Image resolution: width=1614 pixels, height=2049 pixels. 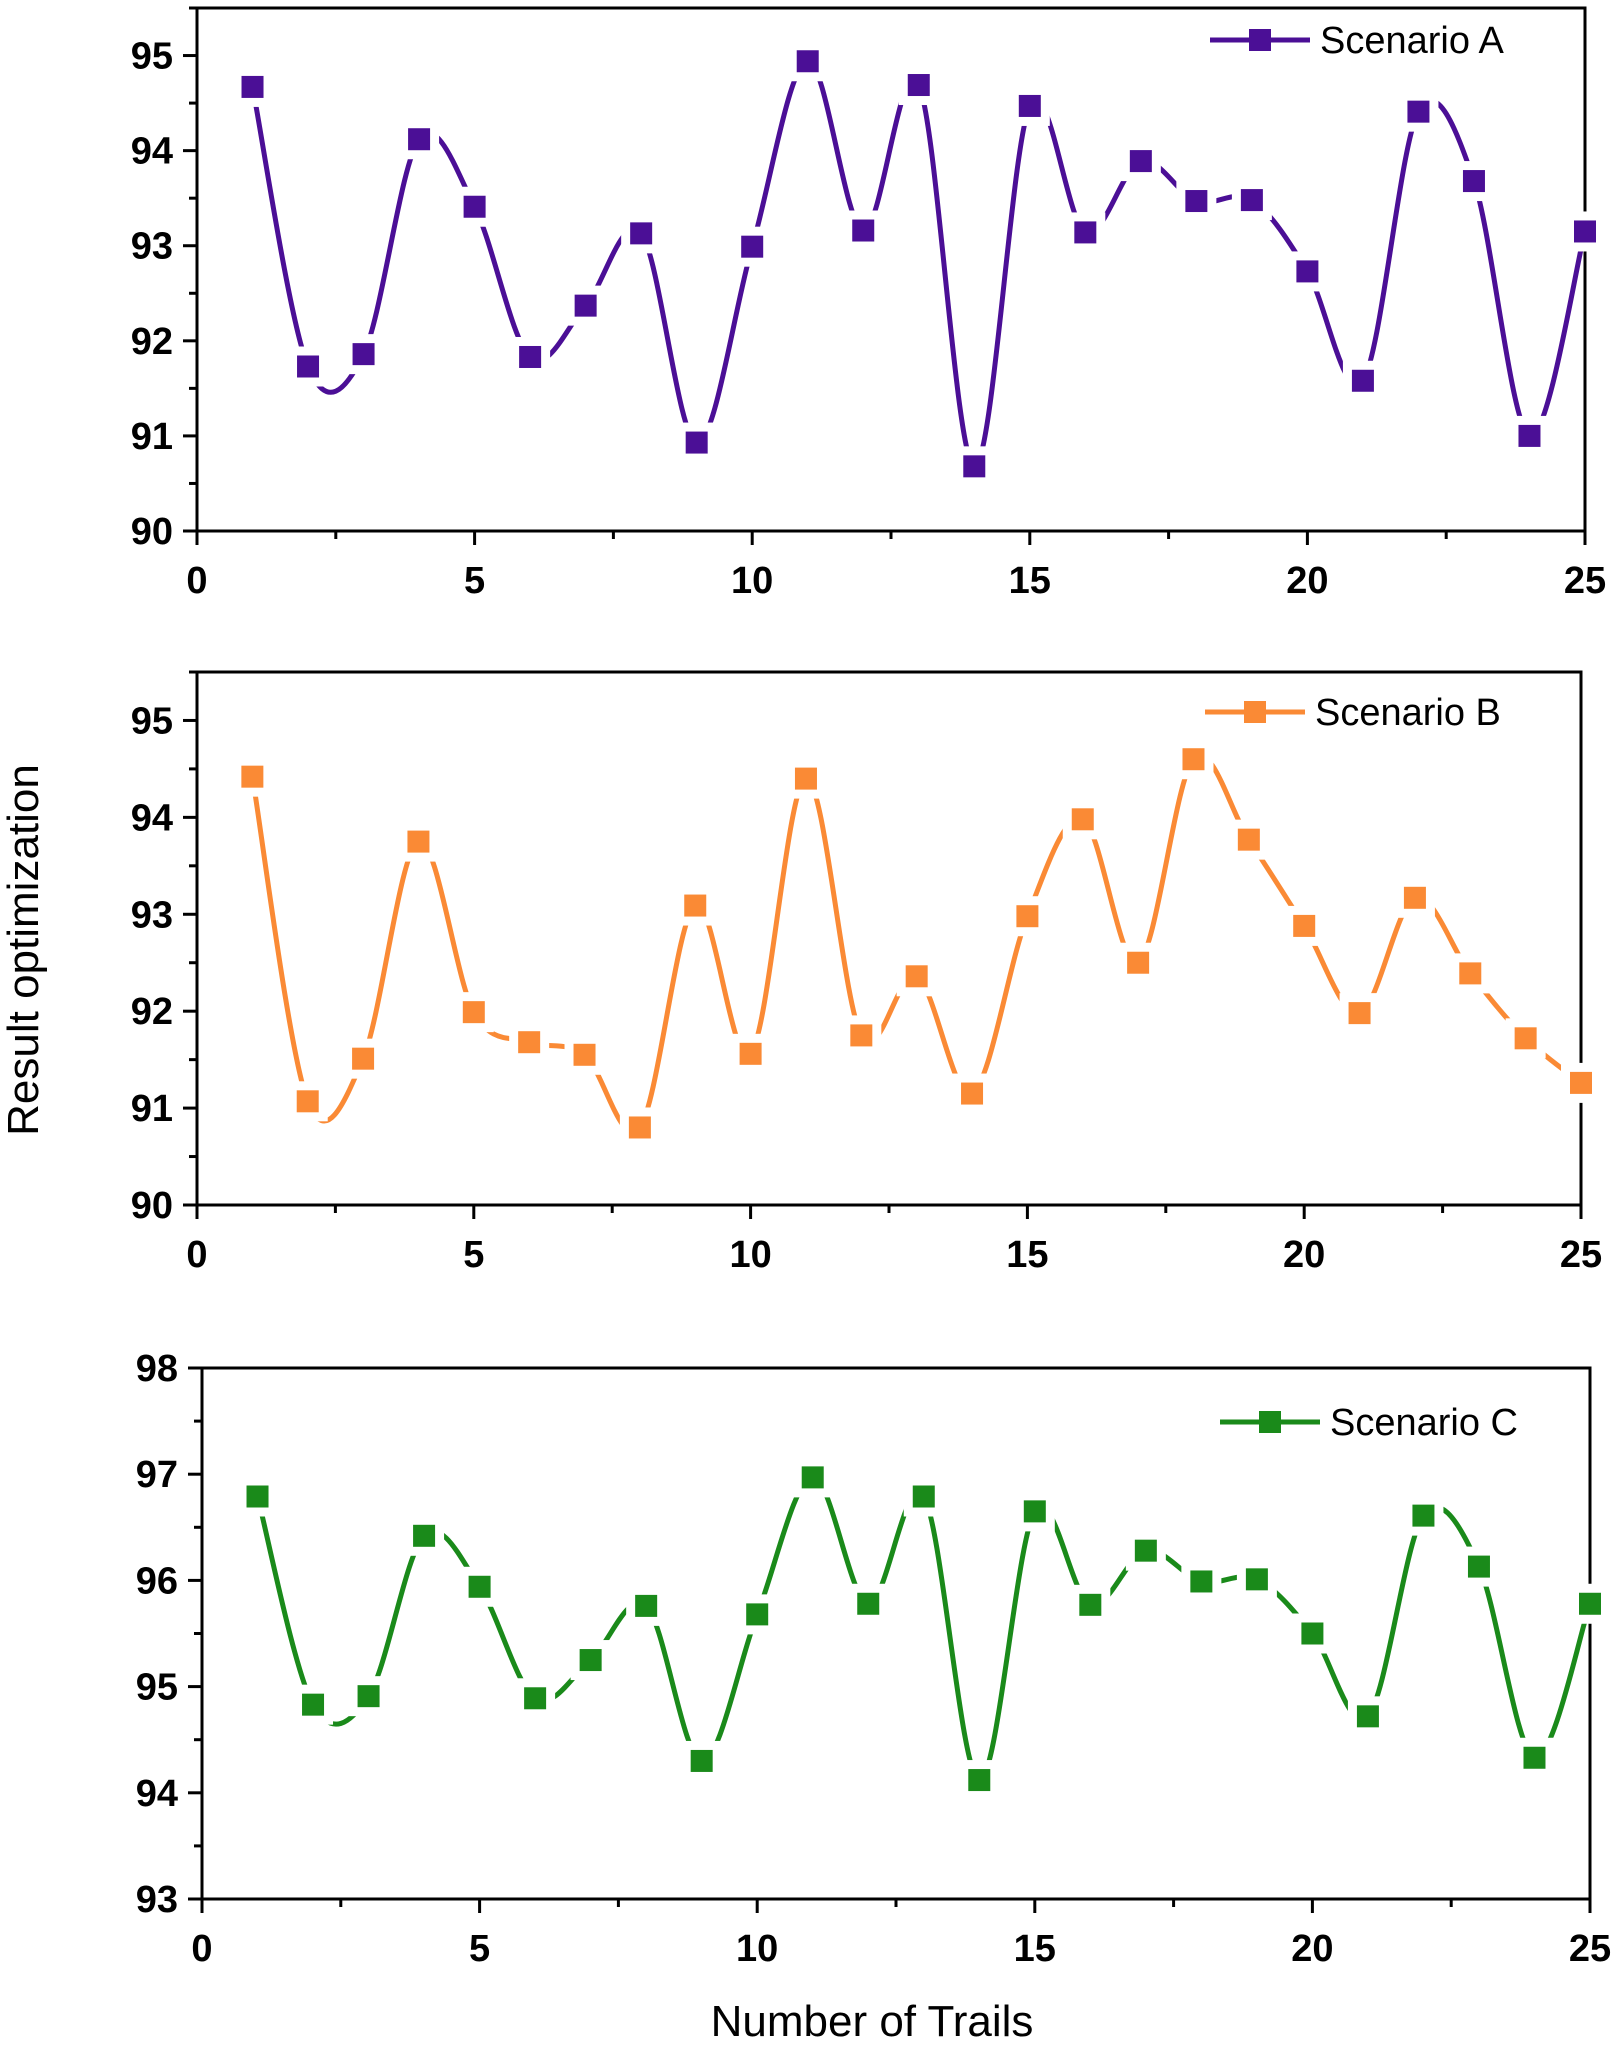 I want to click on legend-label: Scenario B, so click(x=1408, y=713).